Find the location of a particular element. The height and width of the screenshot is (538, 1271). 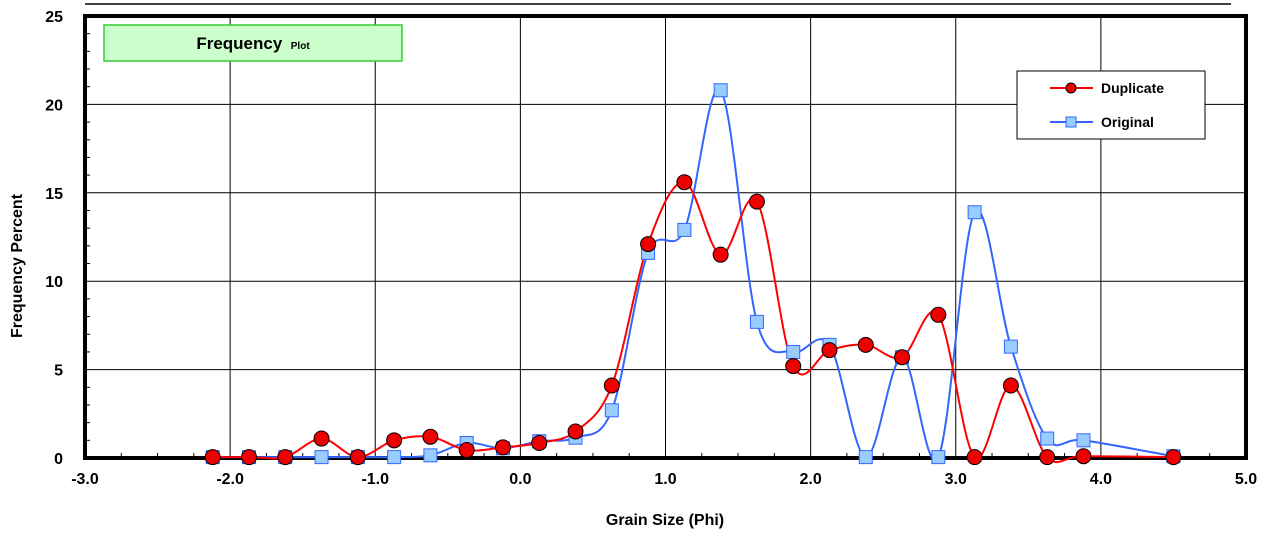

title-box-background is located at coordinates (253, 43).